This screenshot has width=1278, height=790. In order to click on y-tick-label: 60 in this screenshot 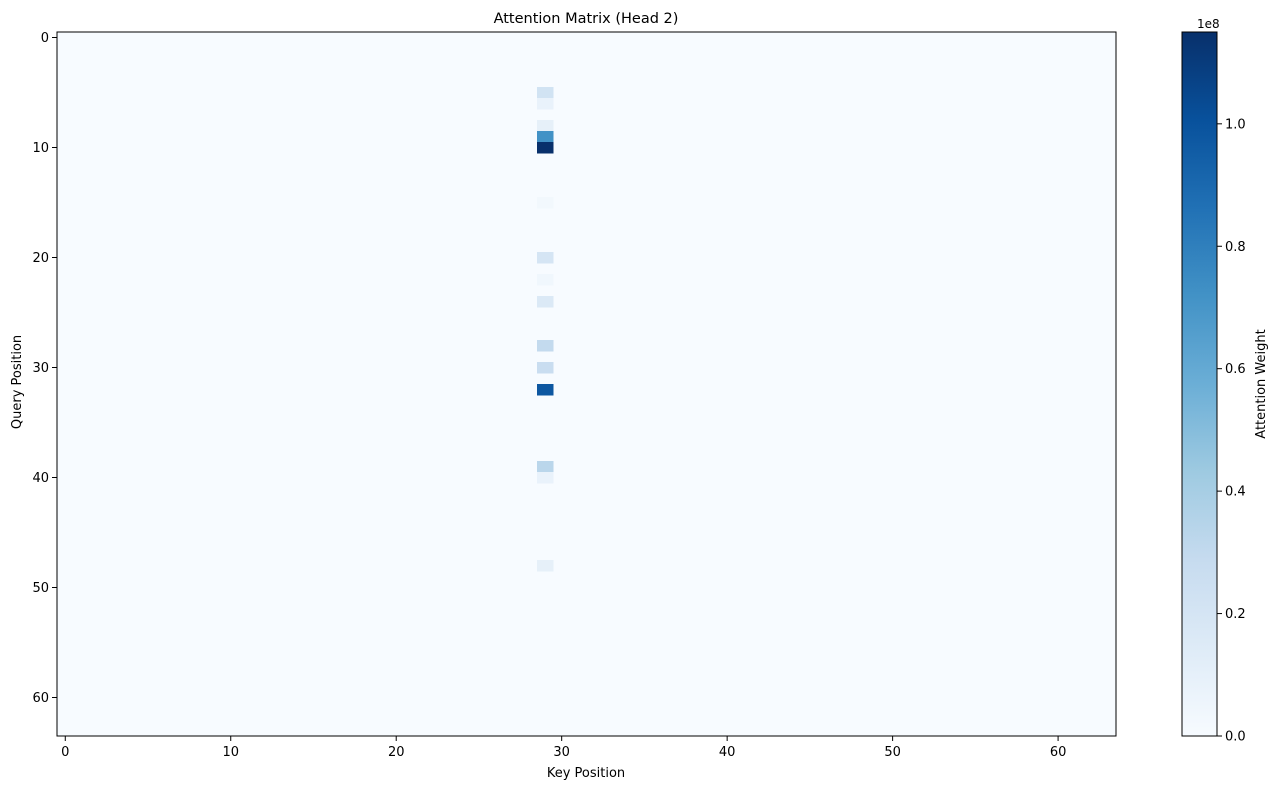, I will do `click(40, 698)`.